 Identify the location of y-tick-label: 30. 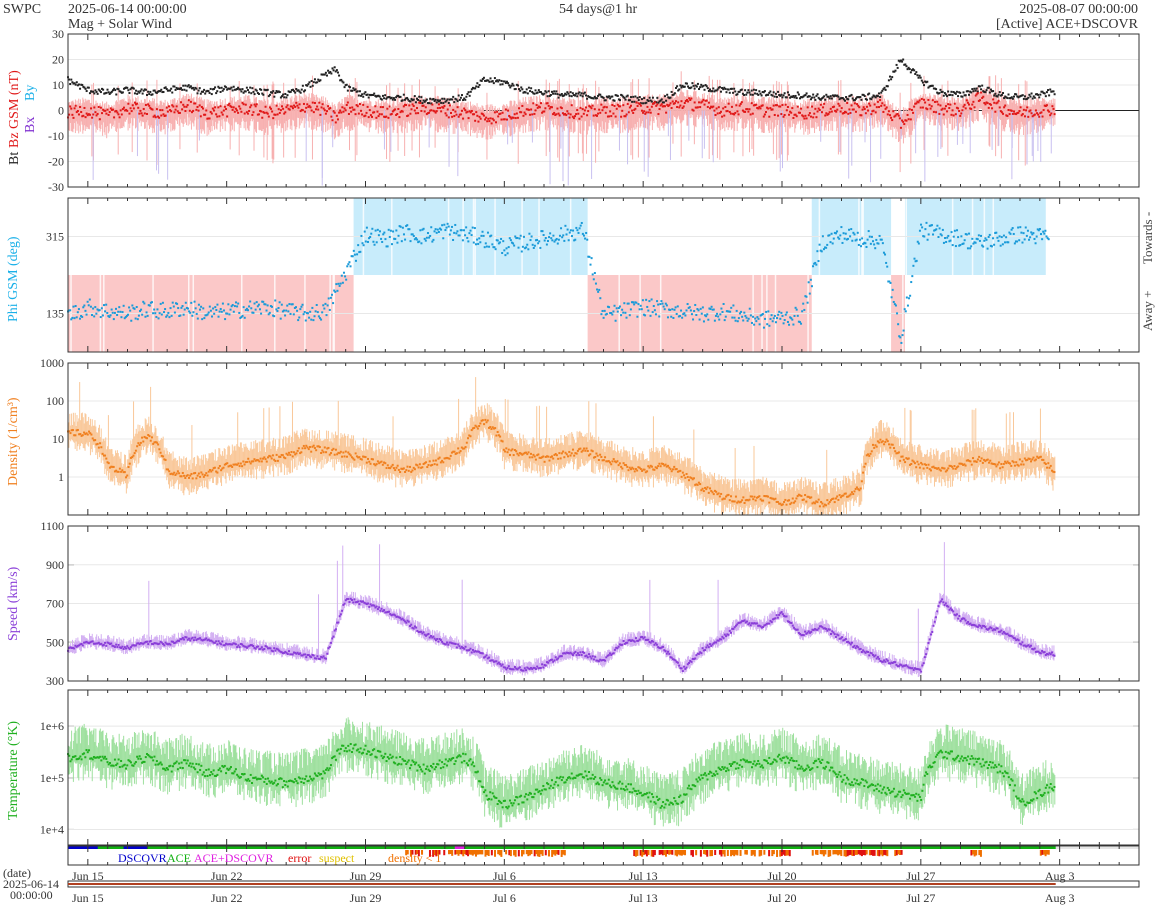
(58, 34).